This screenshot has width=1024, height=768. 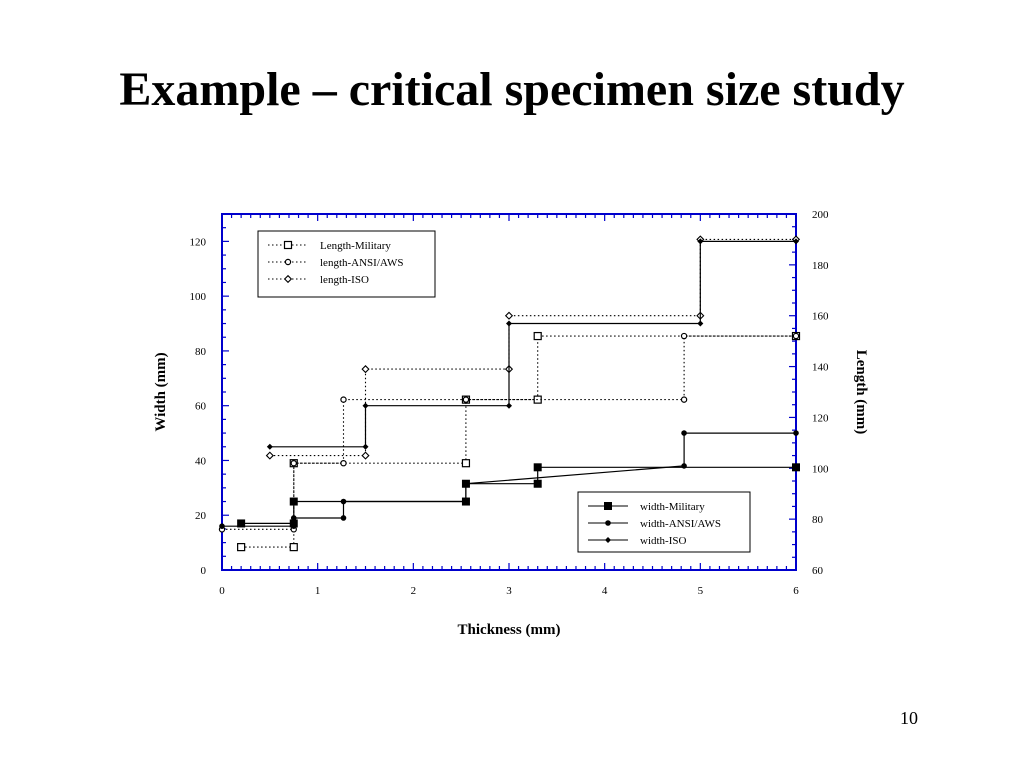 What do you see at coordinates (820, 368) in the screenshot?
I see `y-right-tick-label: 140` at bounding box center [820, 368].